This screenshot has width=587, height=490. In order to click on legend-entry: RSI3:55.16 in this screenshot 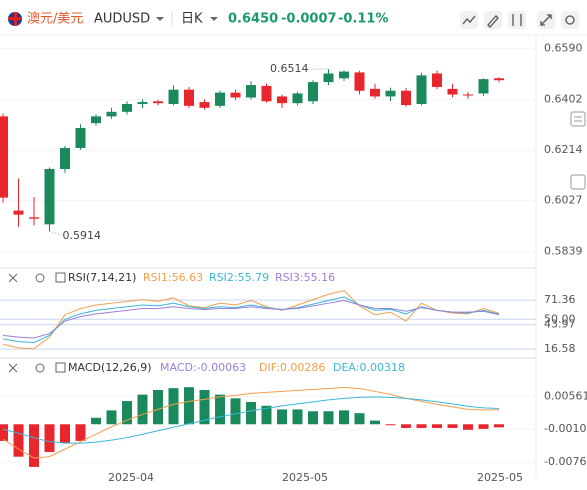, I will do `click(305, 277)`.